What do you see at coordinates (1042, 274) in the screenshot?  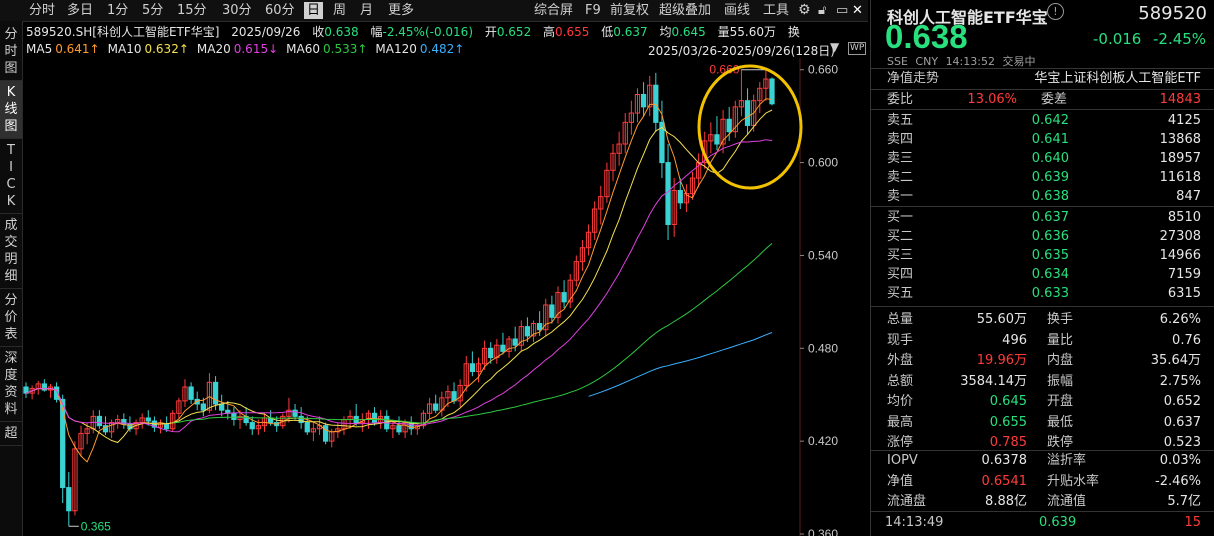 I see `bids-row: 买四 0.634 7159` at bounding box center [1042, 274].